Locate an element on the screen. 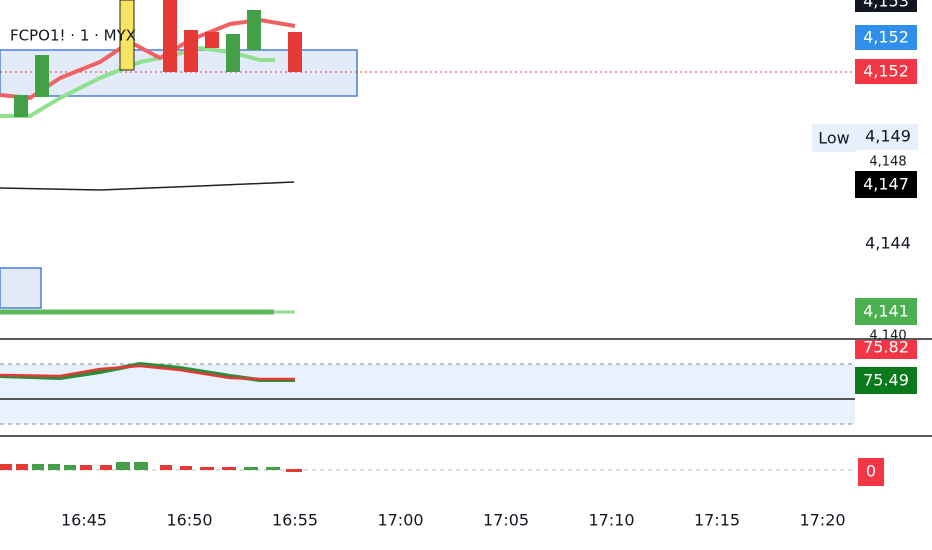 The image size is (932, 550). candles is located at coordinates (158, 58).